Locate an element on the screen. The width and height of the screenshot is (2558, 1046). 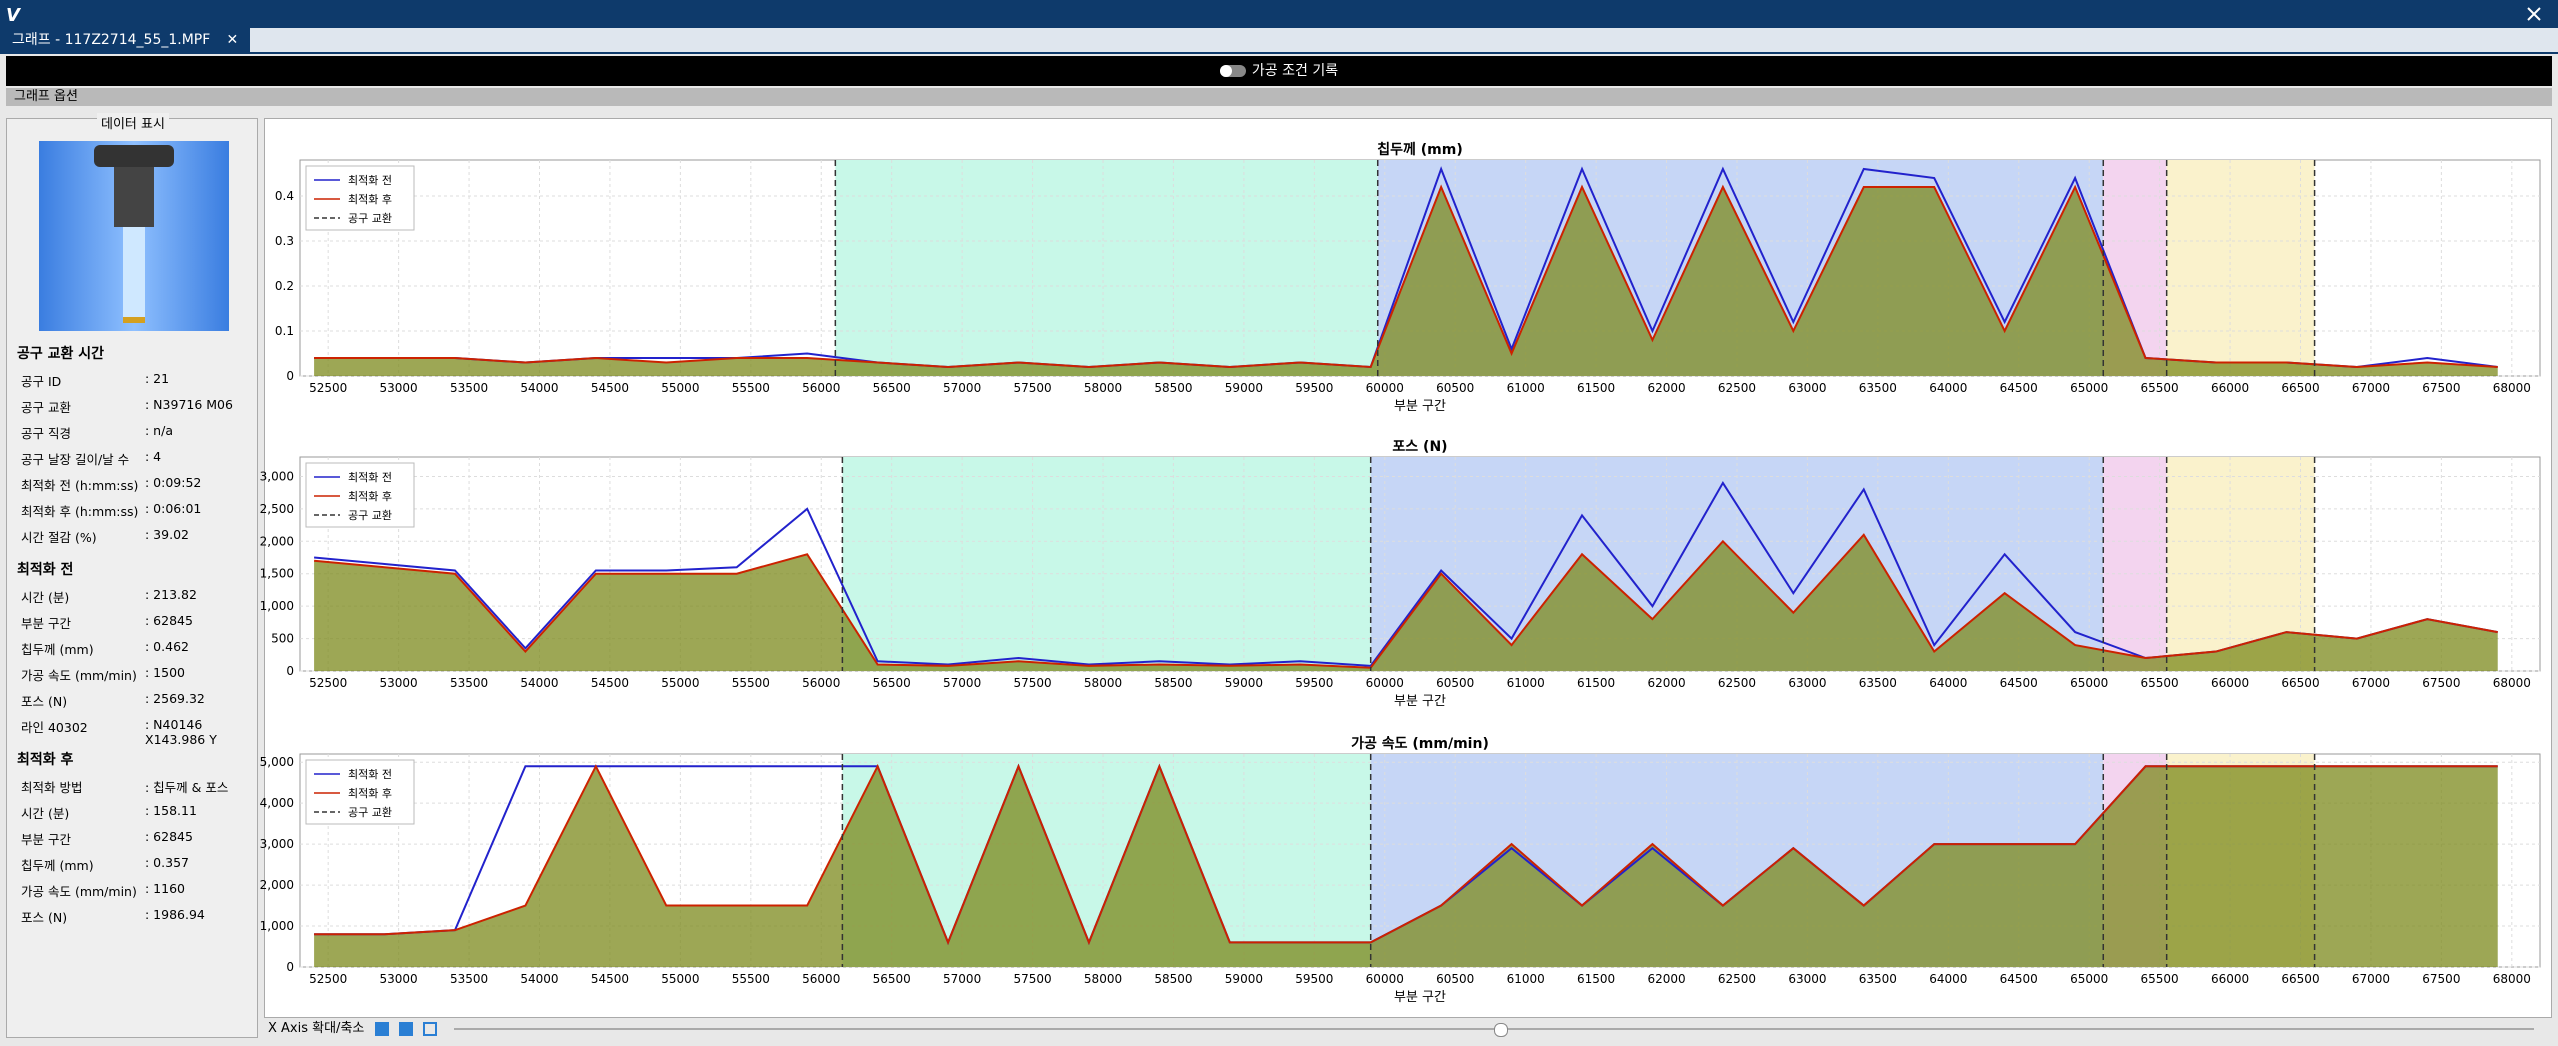
x-tick-label: 65500 is located at coordinates (2160, 683).